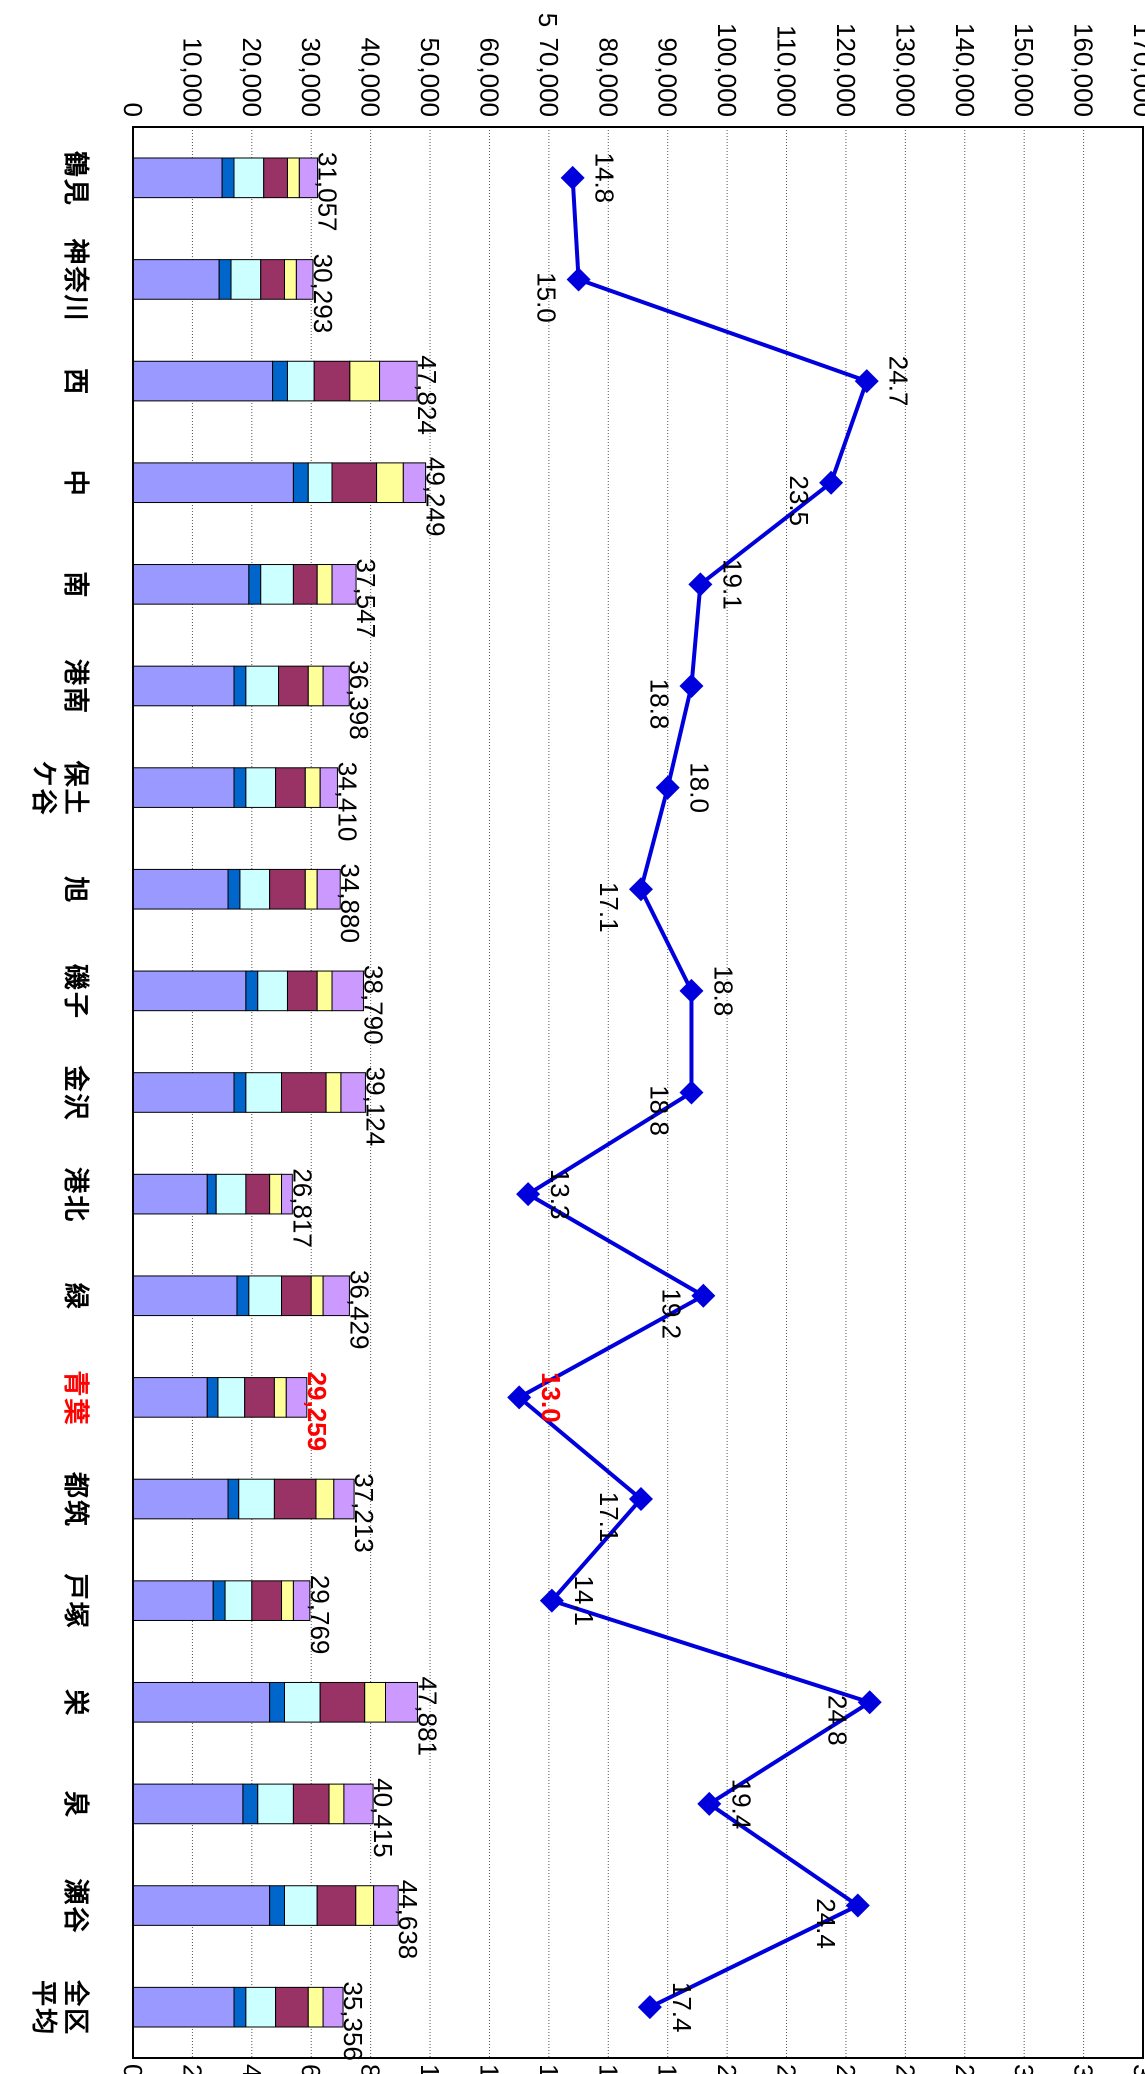 The image size is (1145, 2074). Describe the element at coordinates (375, 1107) in the screenshot. I see `bar-total-label: 39,124` at that location.